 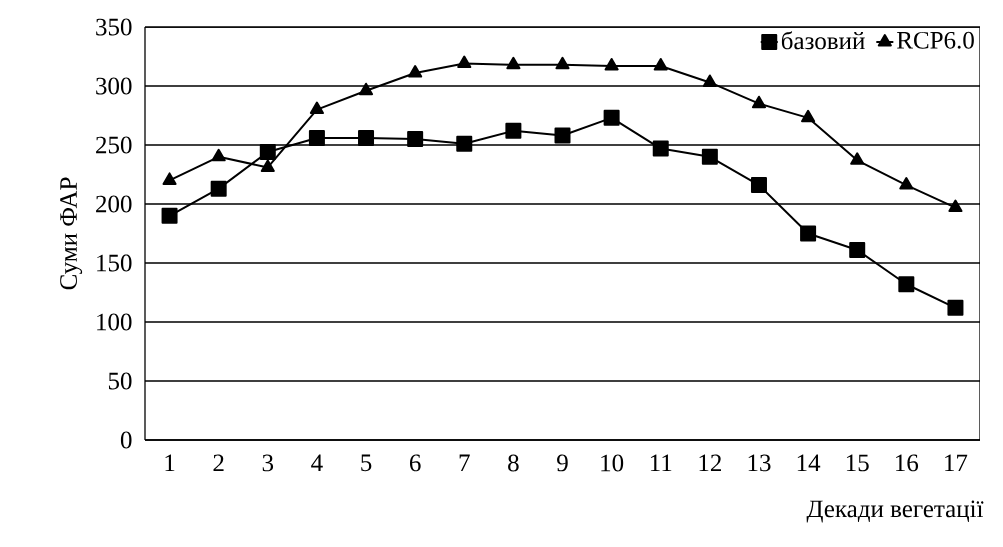 I want to click on legend-label: RCP6.0, so click(x=935, y=40).